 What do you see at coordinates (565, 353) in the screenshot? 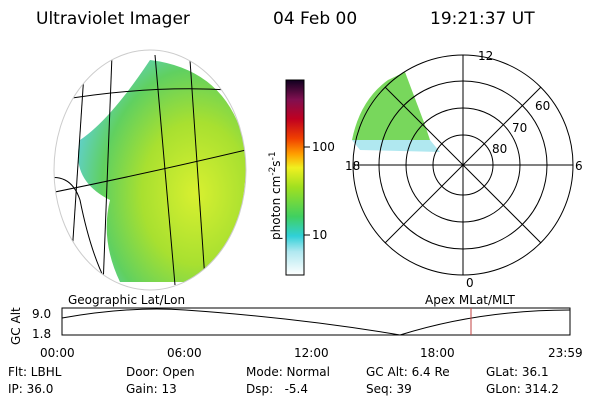
I see `x-tick-label: 23:59` at bounding box center [565, 353].